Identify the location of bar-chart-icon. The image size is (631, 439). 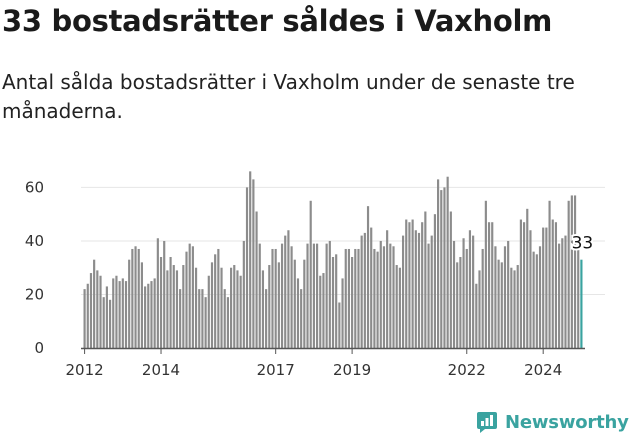
(487, 422).